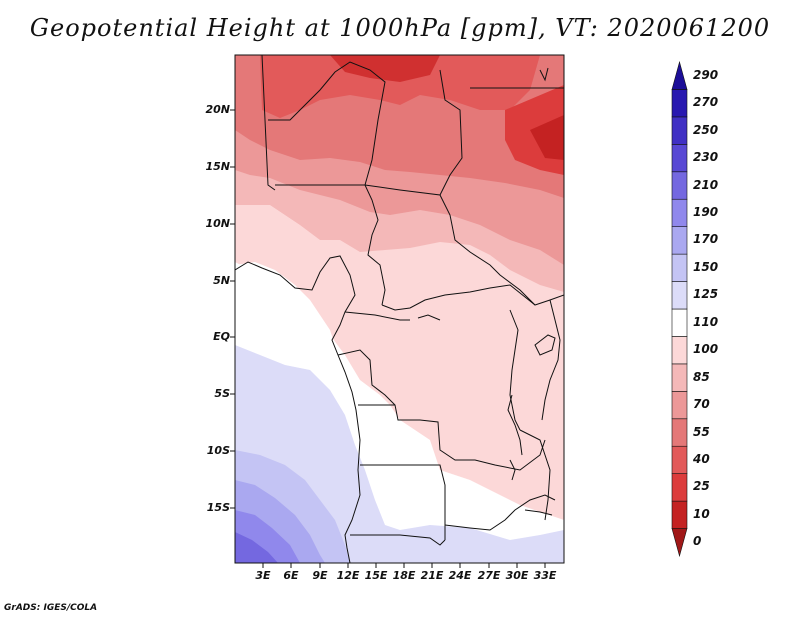  I want to click on colorbar-level-label: 85, so click(701, 376).